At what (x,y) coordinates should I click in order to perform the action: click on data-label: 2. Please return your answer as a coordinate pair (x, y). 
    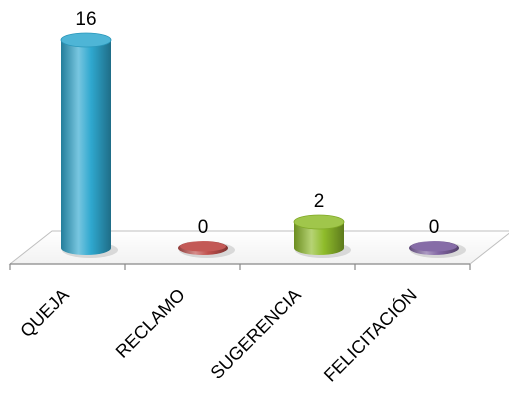
    Looking at the image, I should click on (319, 201).